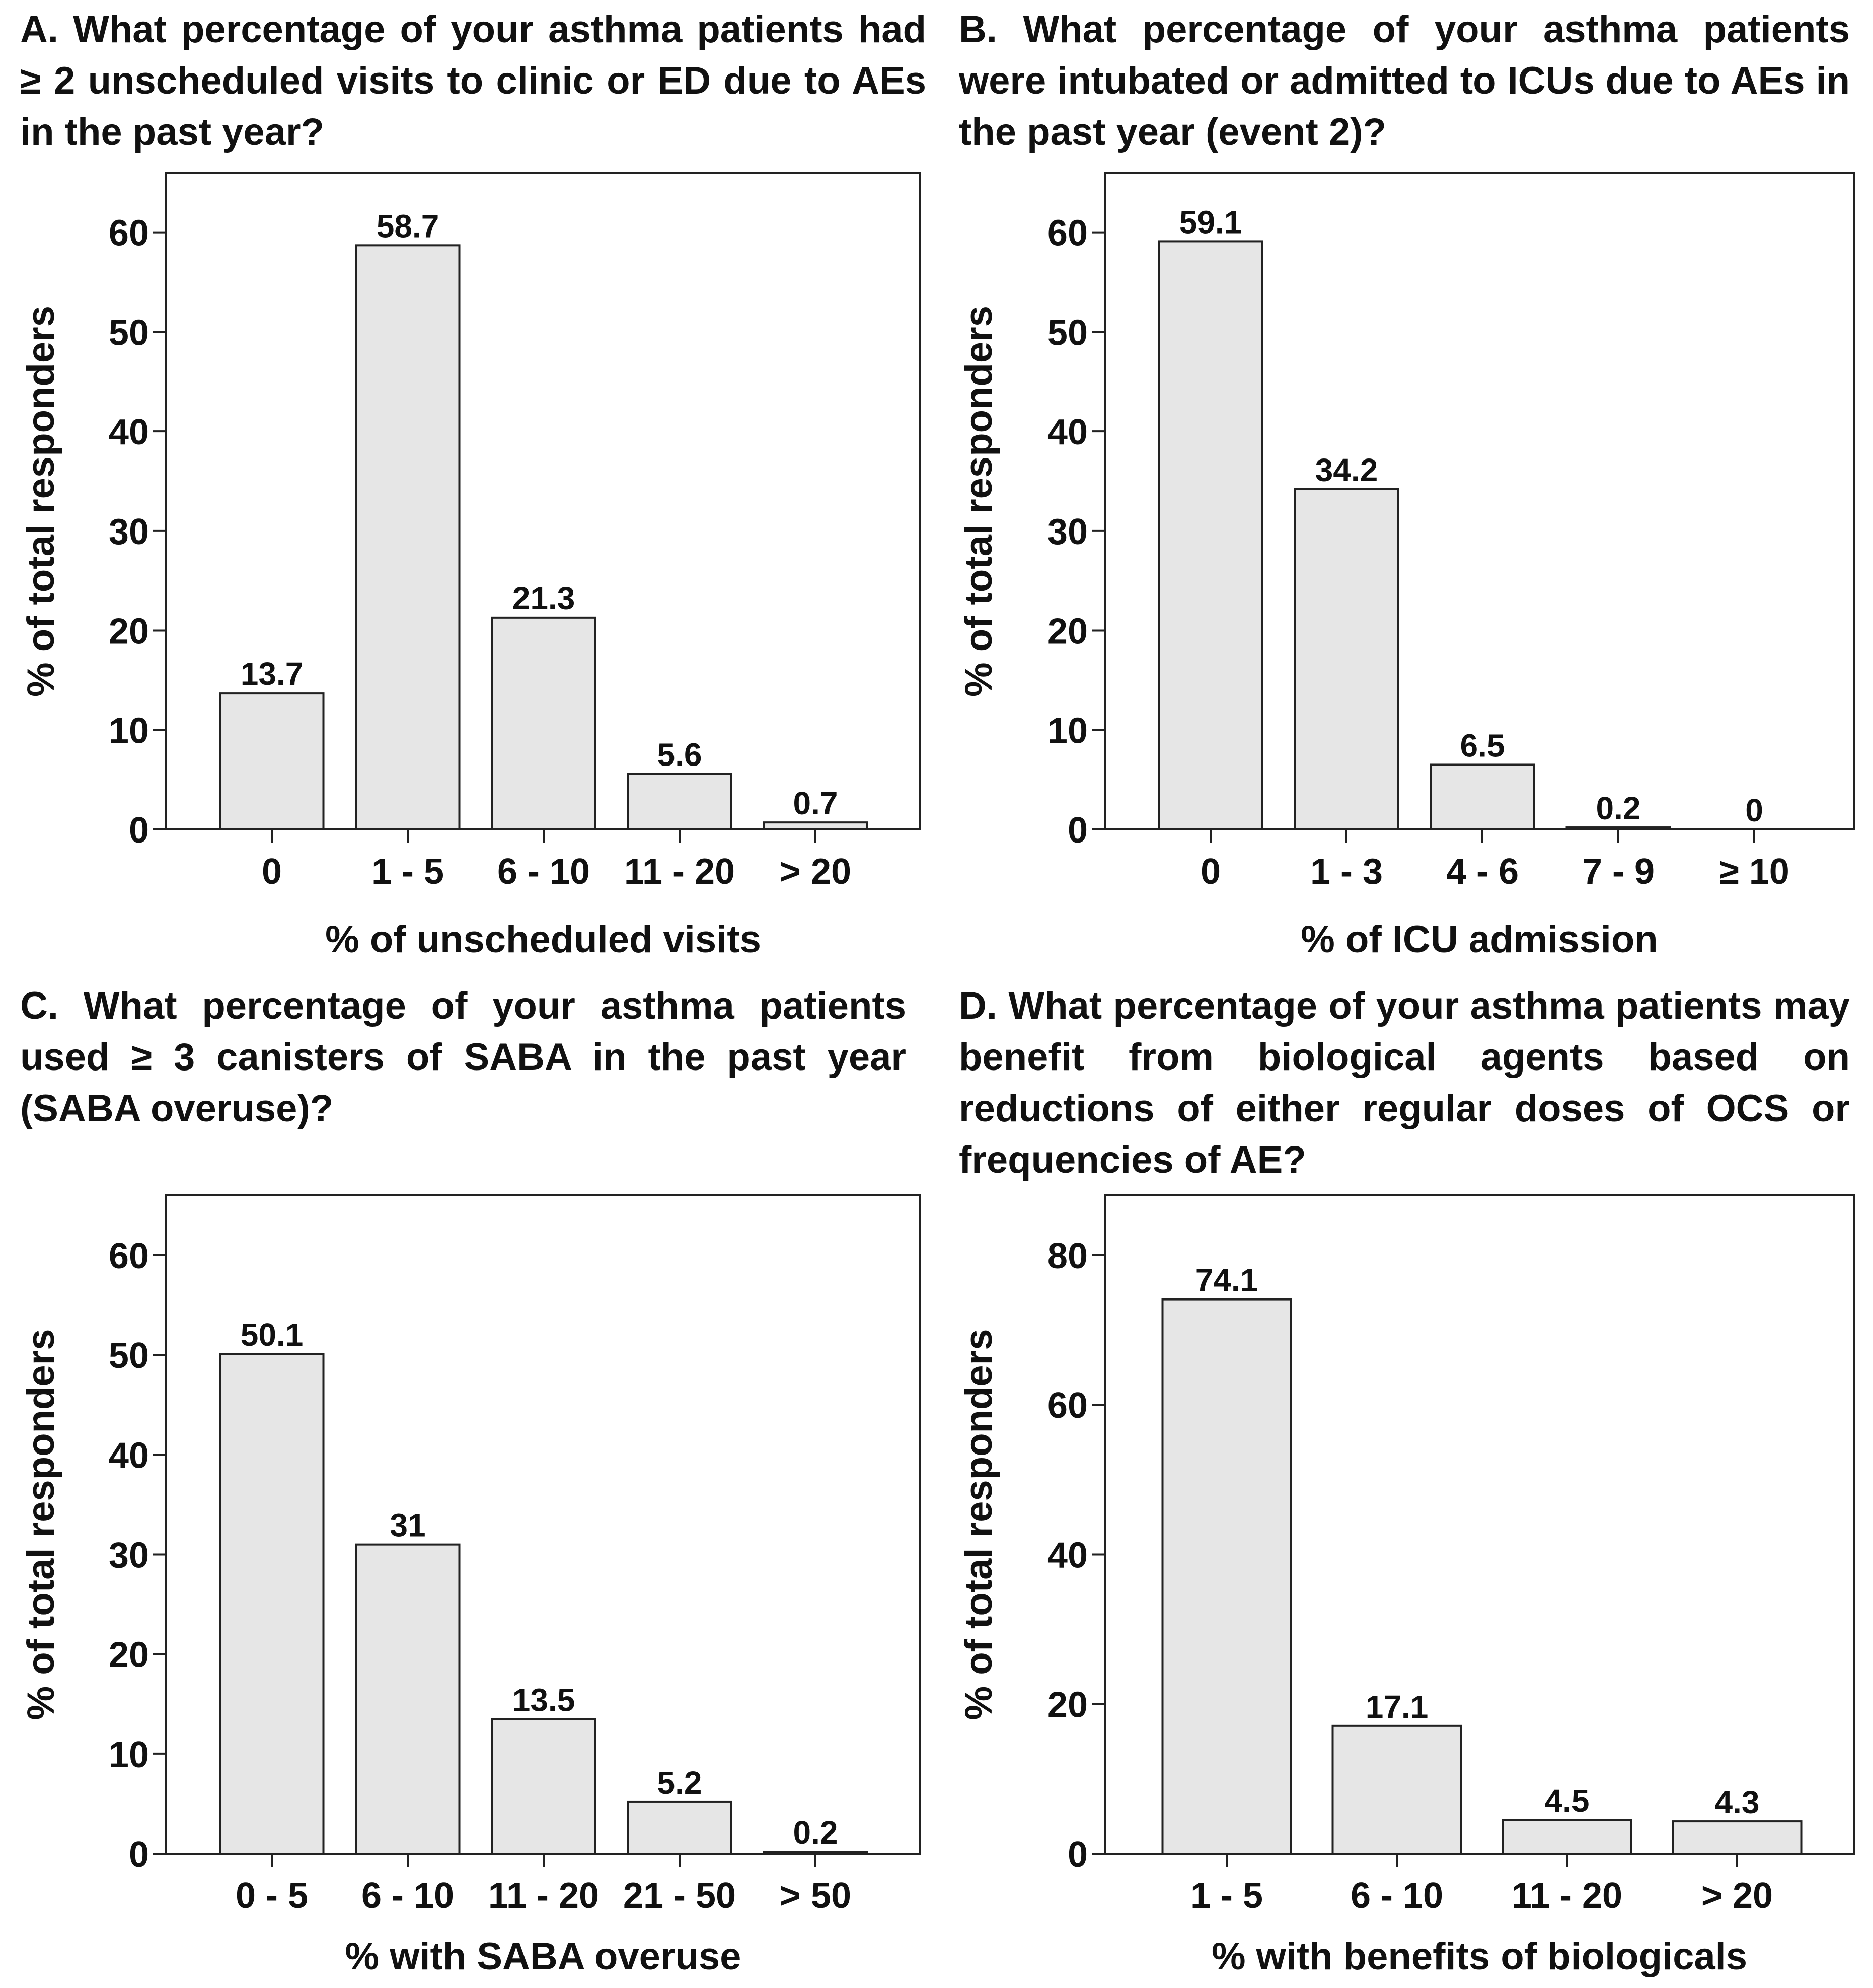  What do you see at coordinates (1067, 233) in the screenshot?
I see `panel-b-y-tick-label: 60` at bounding box center [1067, 233].